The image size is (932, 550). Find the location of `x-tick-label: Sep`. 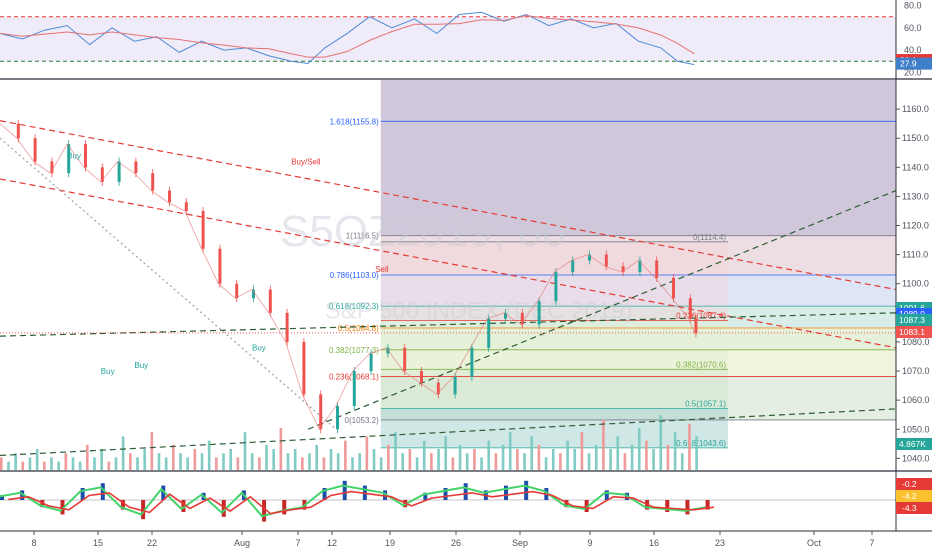

x-tick-label: Sep is located at coordinates (520, 543).